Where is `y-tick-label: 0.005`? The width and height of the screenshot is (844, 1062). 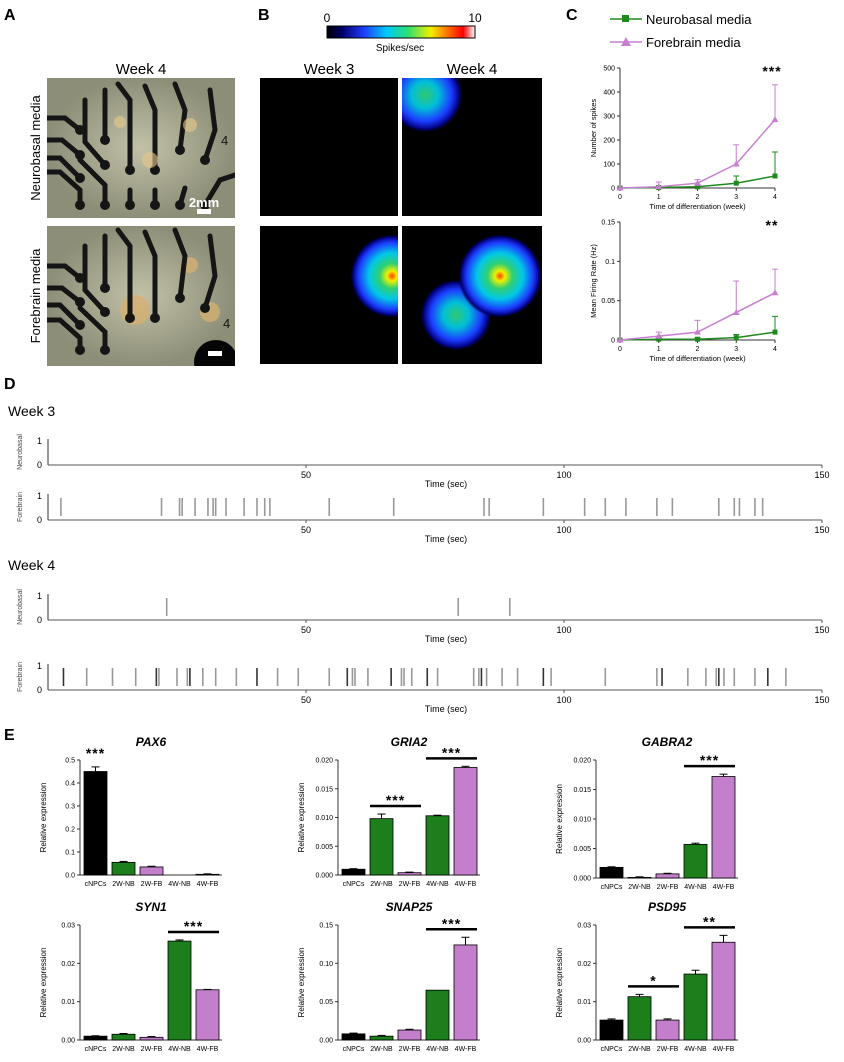
y-tick-label: 0.005 is located at coordinates (324, 847).